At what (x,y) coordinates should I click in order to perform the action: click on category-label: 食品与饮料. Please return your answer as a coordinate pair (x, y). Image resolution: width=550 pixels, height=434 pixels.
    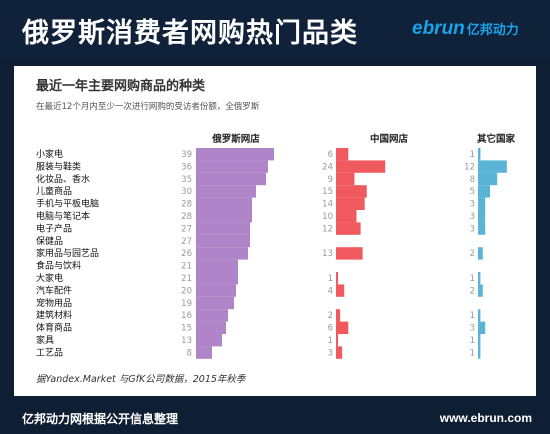
    Looking at the image, I should click on (58, 266).